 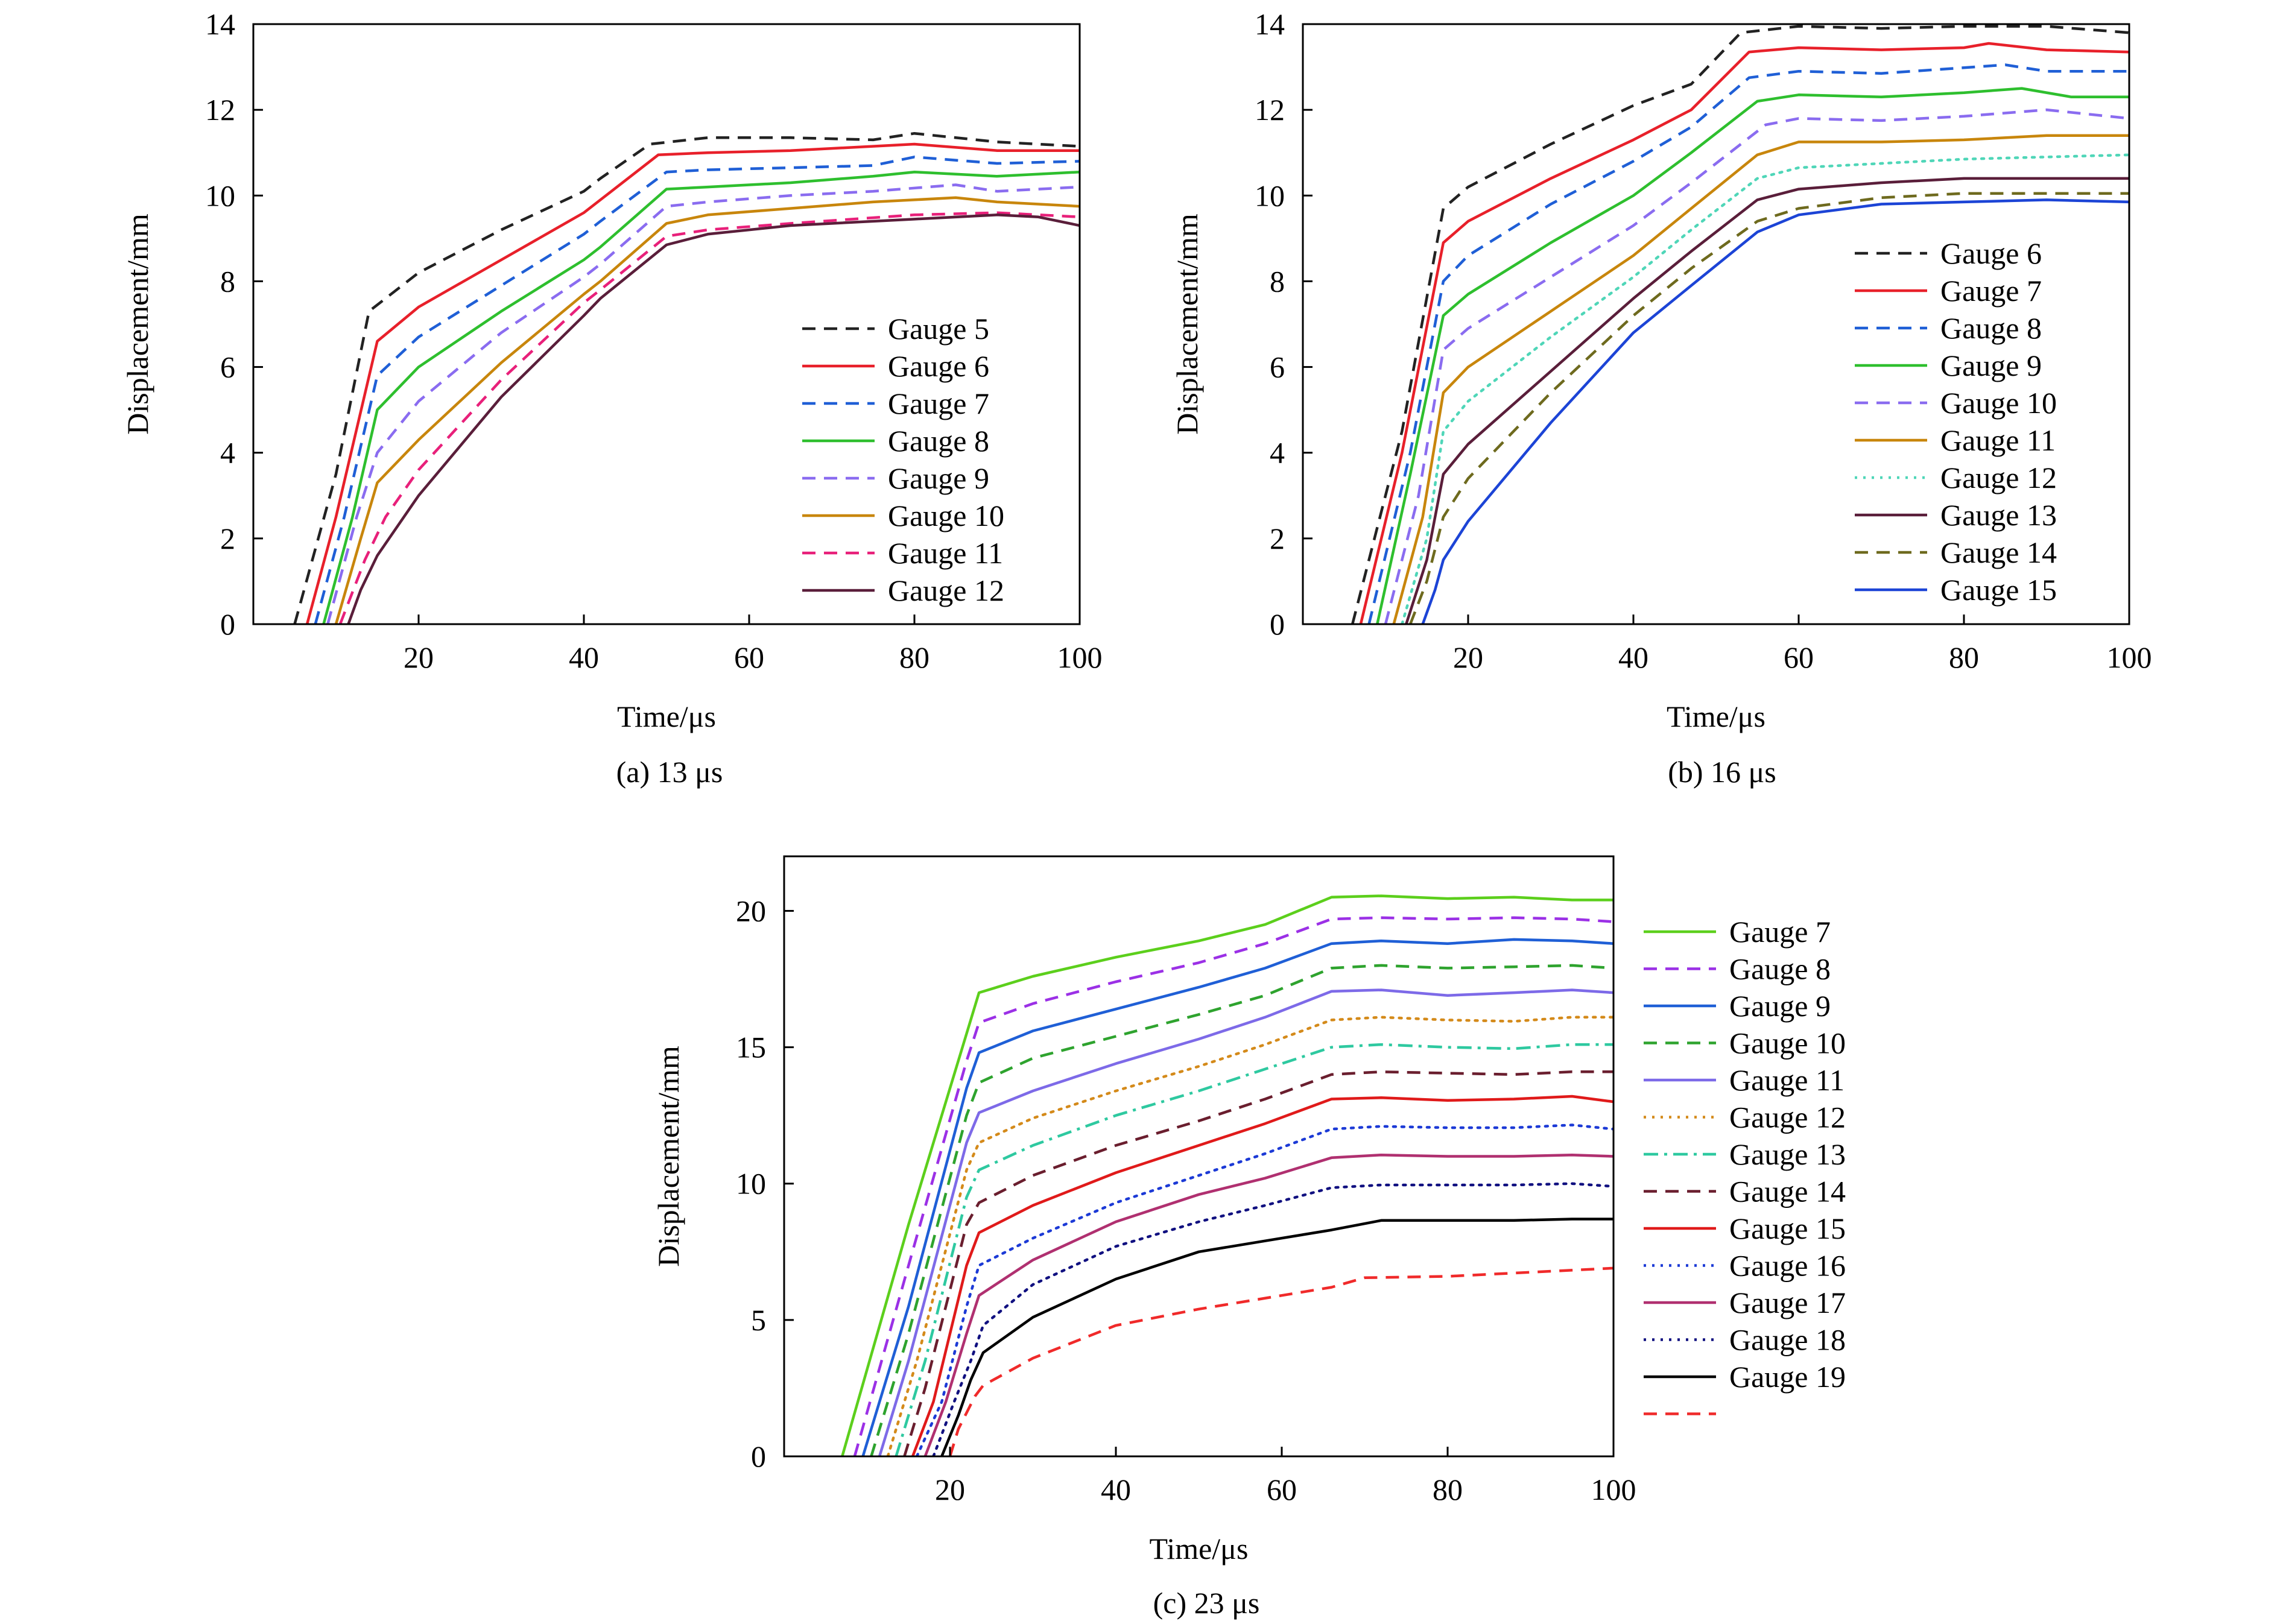 What do you see at coordinates (758, 1320) in the screenshot?
I see `y-tick-label: 5` at bounding box center [758, 1320].